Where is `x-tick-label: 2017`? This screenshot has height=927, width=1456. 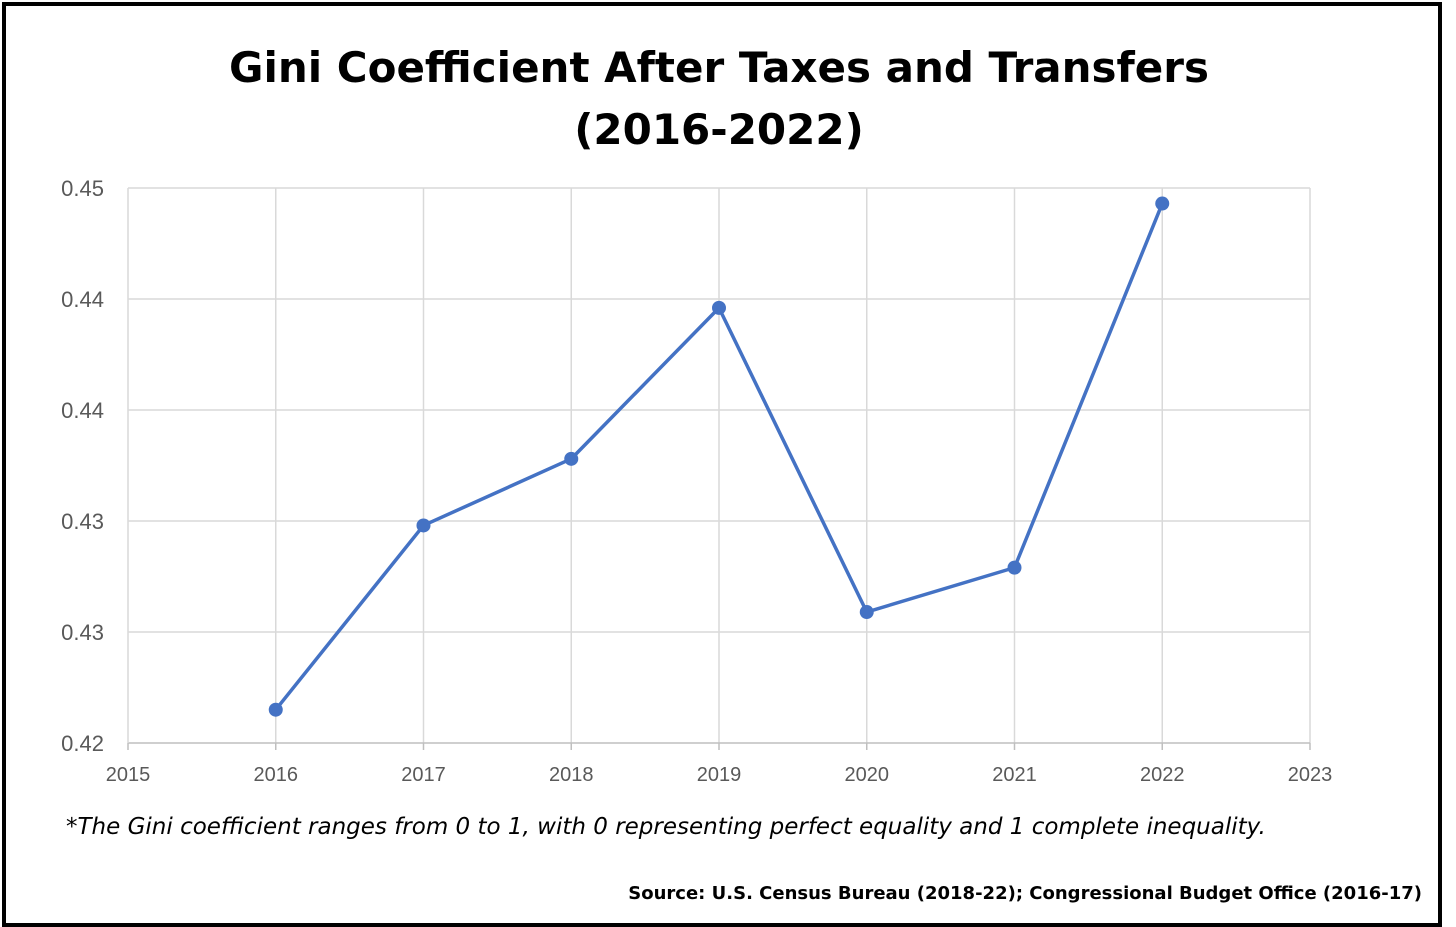
x-tick-label: 2017 is located at coordinates (423, 775).